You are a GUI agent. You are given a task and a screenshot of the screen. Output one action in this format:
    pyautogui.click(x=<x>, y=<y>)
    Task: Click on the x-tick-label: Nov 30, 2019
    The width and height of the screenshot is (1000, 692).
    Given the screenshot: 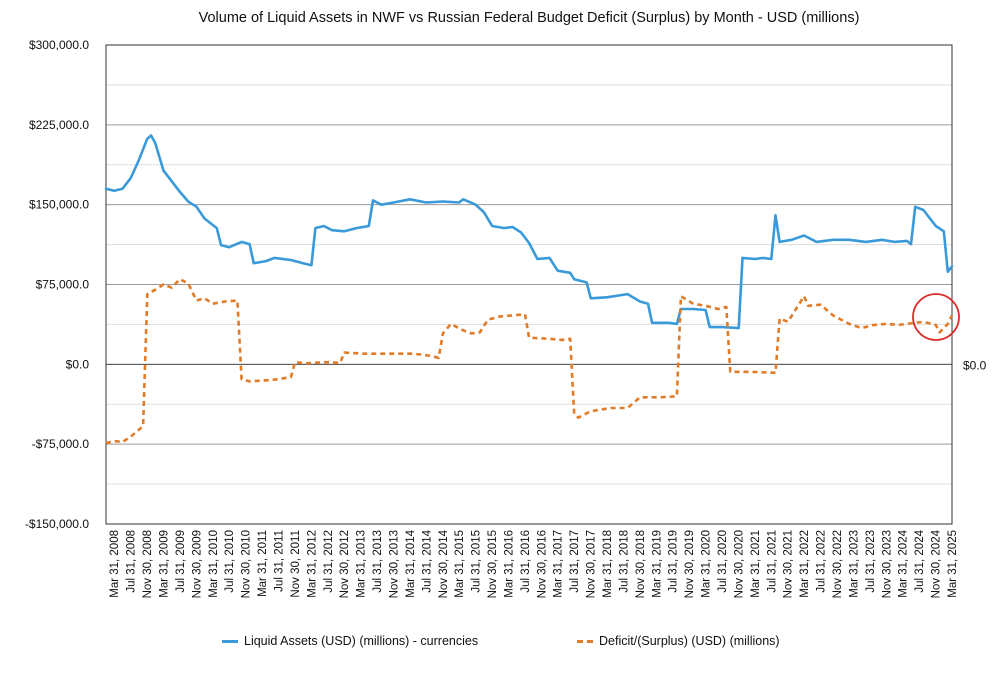 What is the action you would take?
    pyautogui.click(x=690, y=564)
    